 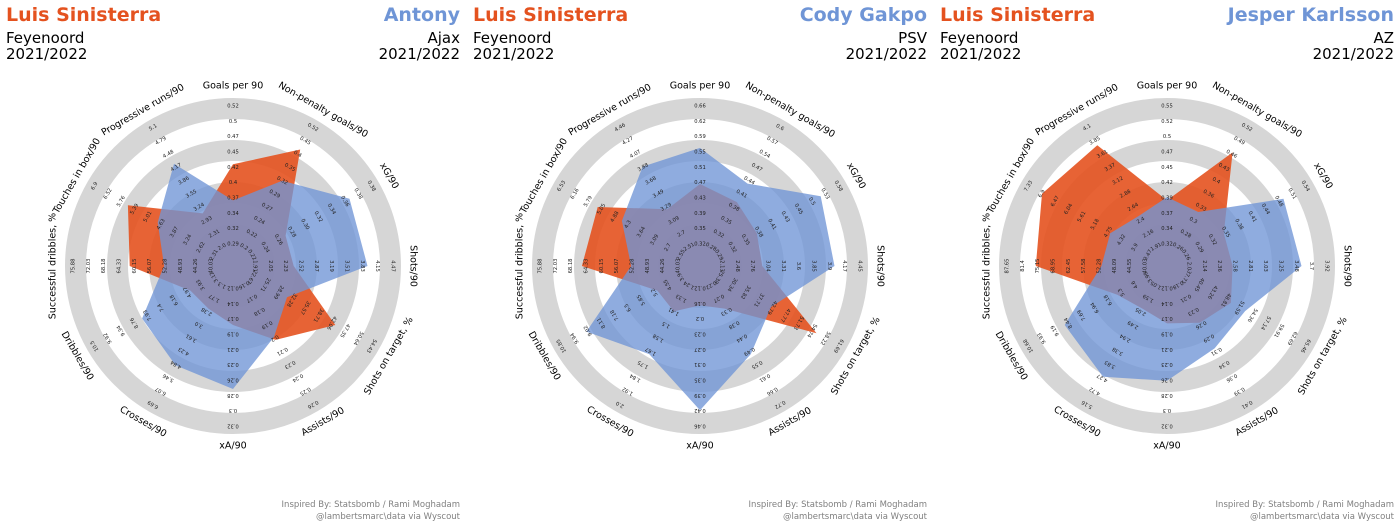 I want to click on tick-label: 0.41, so click(x=771, y=224).